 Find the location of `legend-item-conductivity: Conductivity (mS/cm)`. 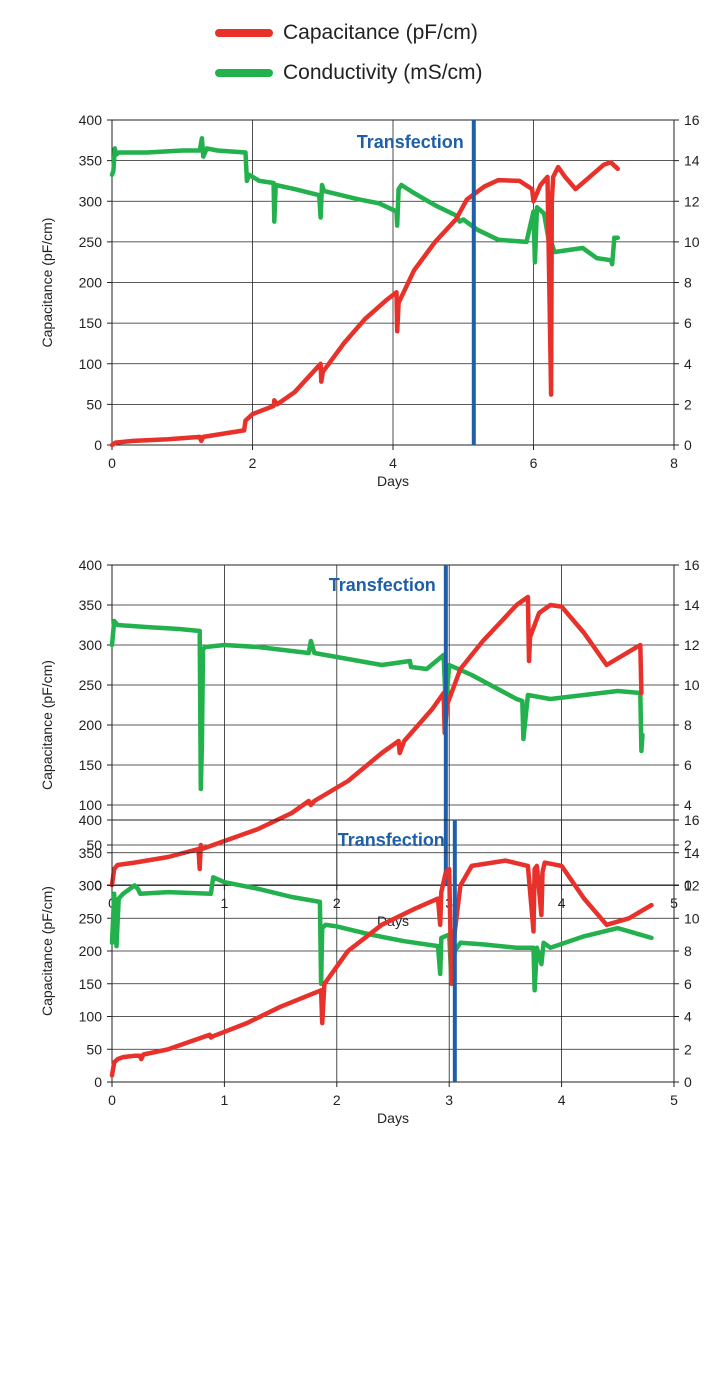

legend-item-conductivity: Conductivity (mS/cm) is located at coordinates (349, 73).